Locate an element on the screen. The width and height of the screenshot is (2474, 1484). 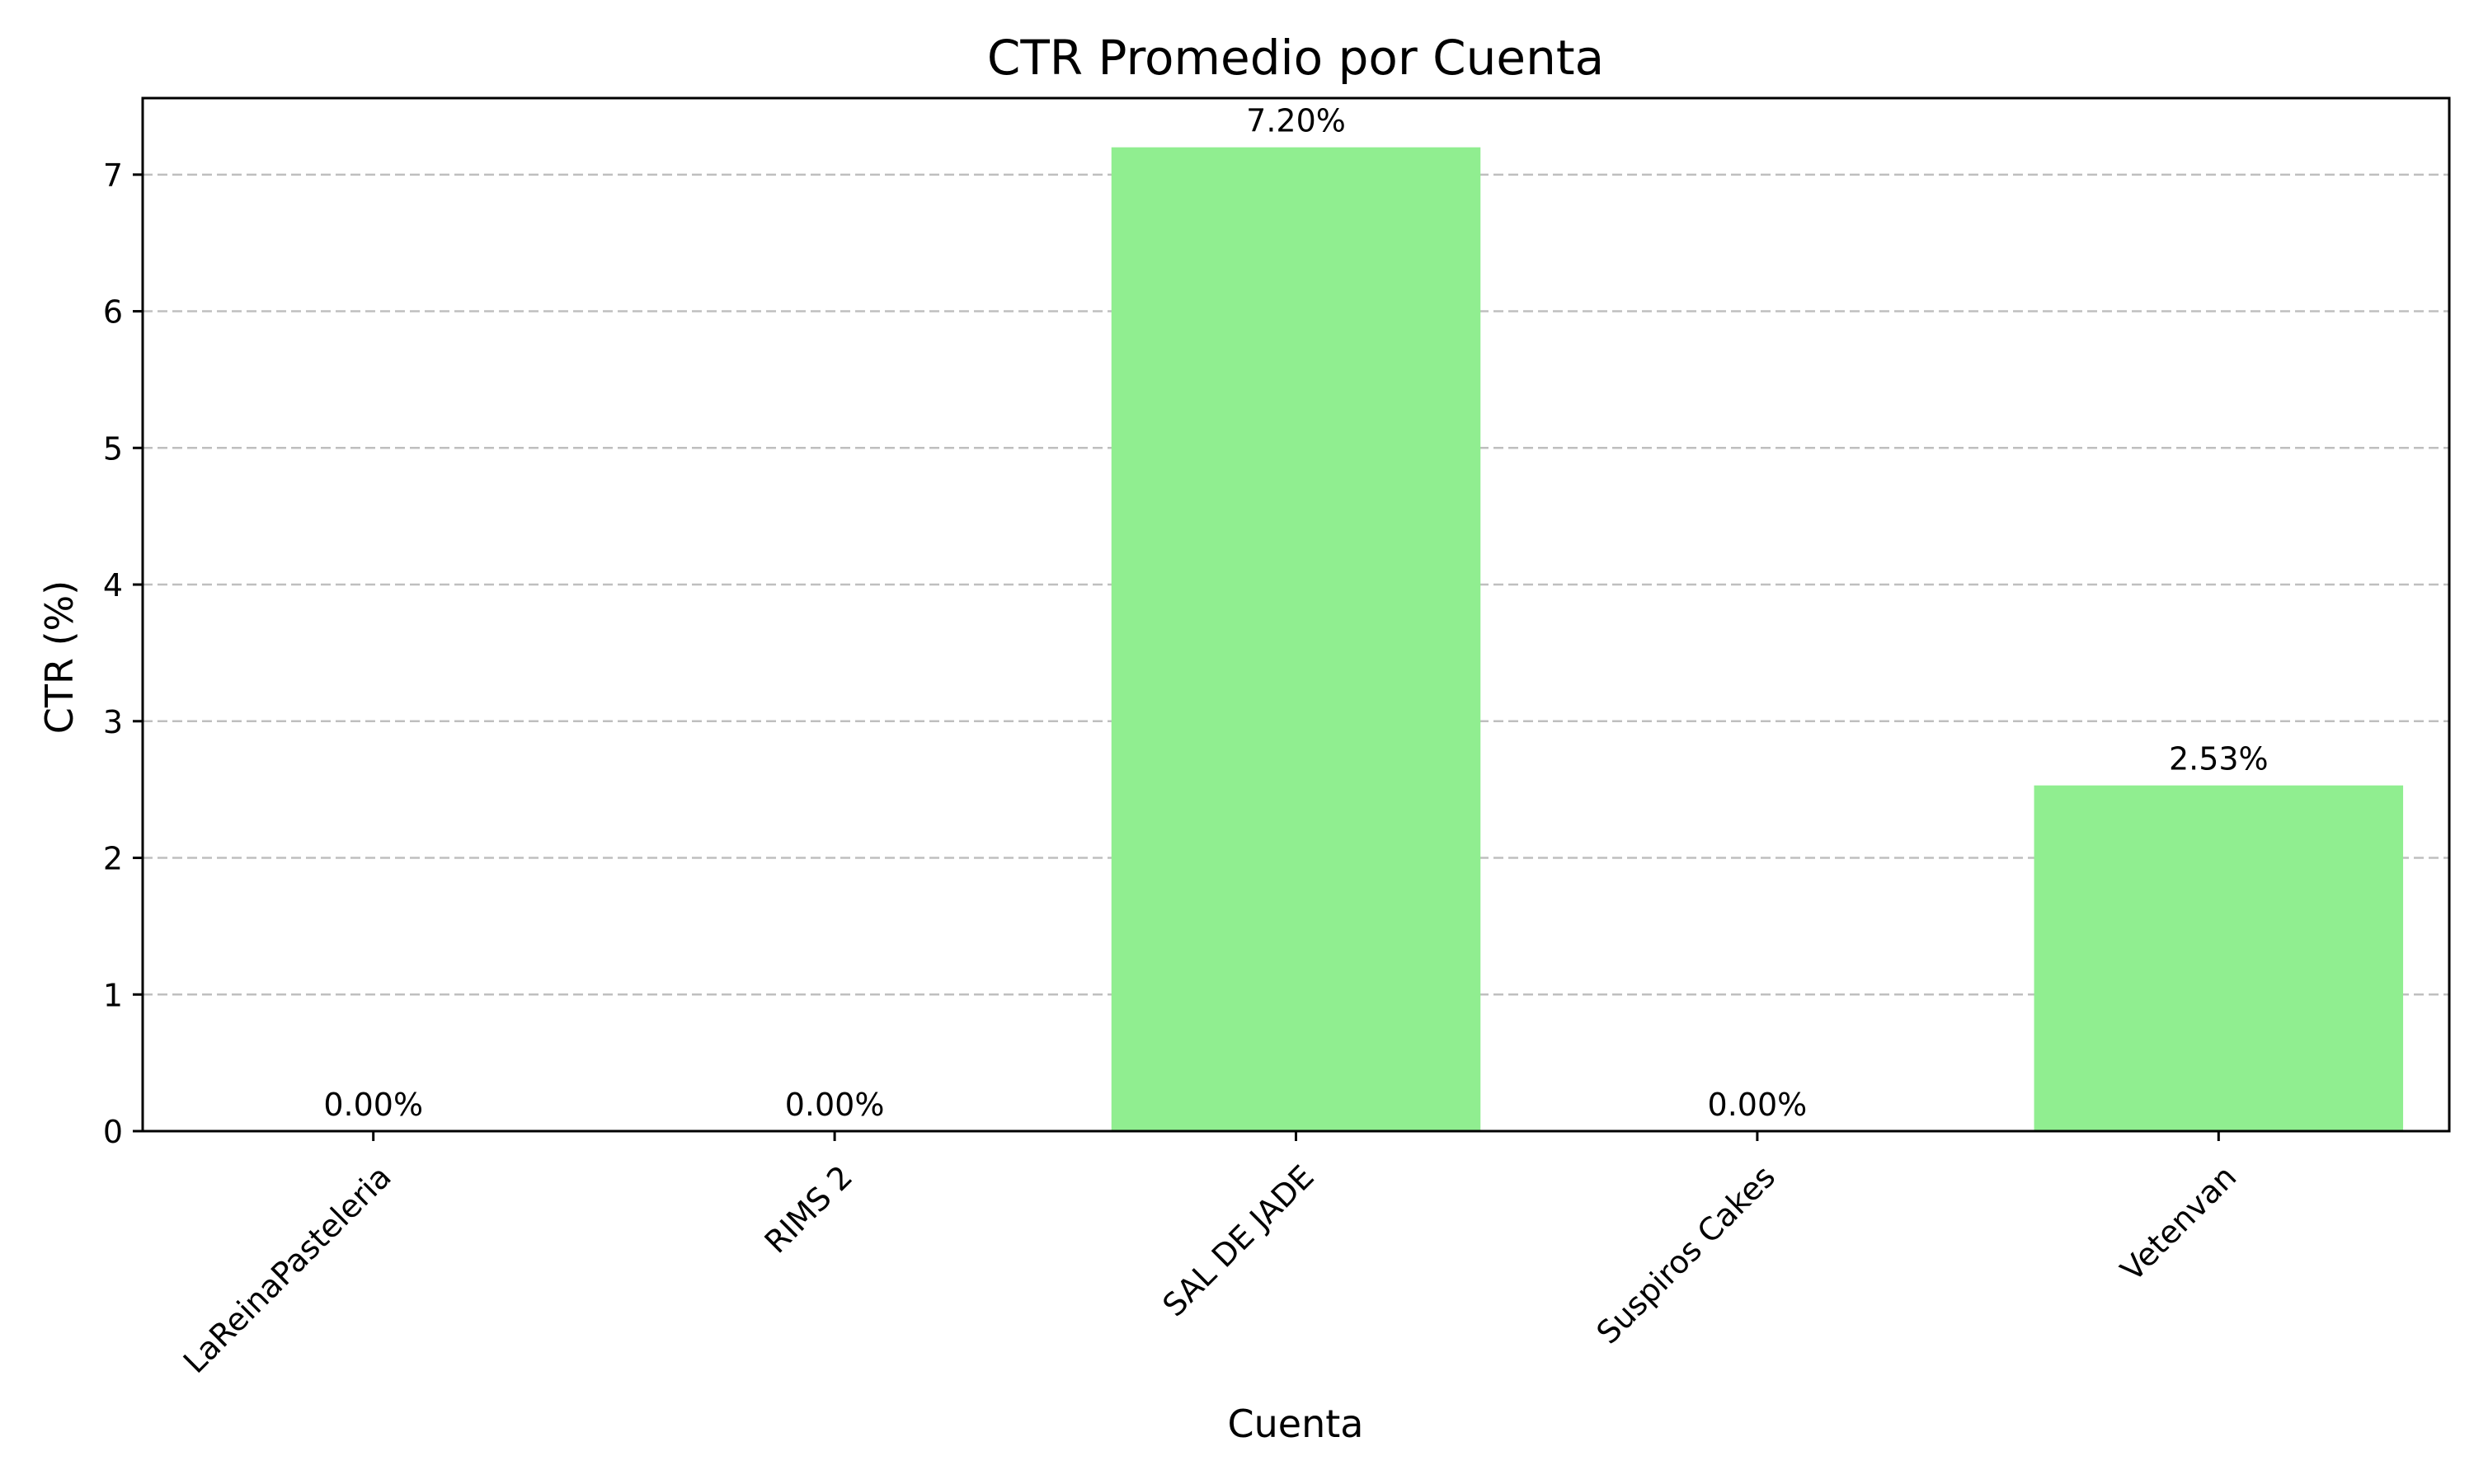
x-tick-label: Suspiros Cakes is located at coordinates (1686, 1254).